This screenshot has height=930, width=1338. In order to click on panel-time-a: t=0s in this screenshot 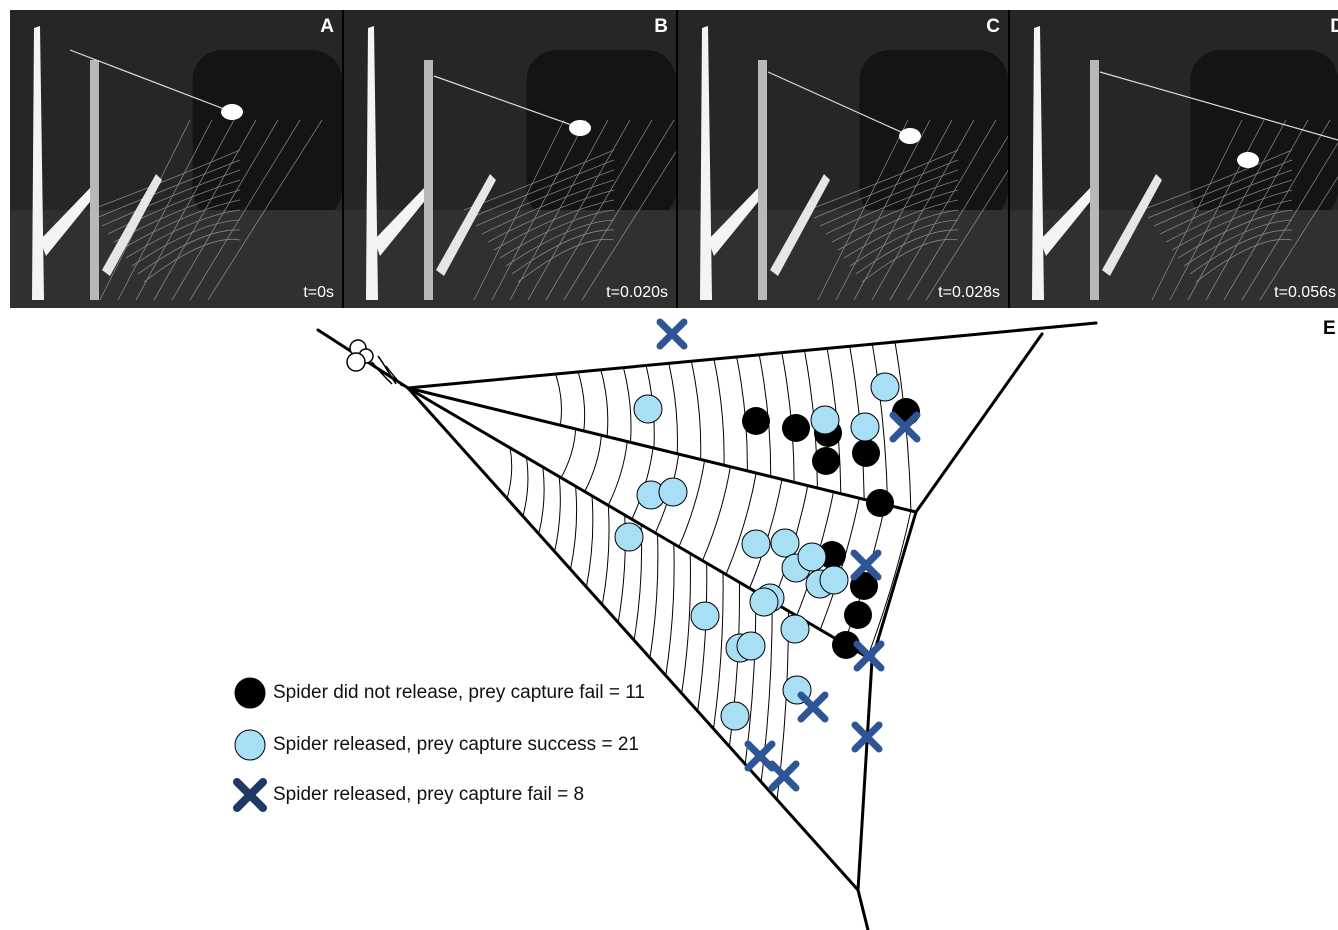, I will do `click(318, 292)`.